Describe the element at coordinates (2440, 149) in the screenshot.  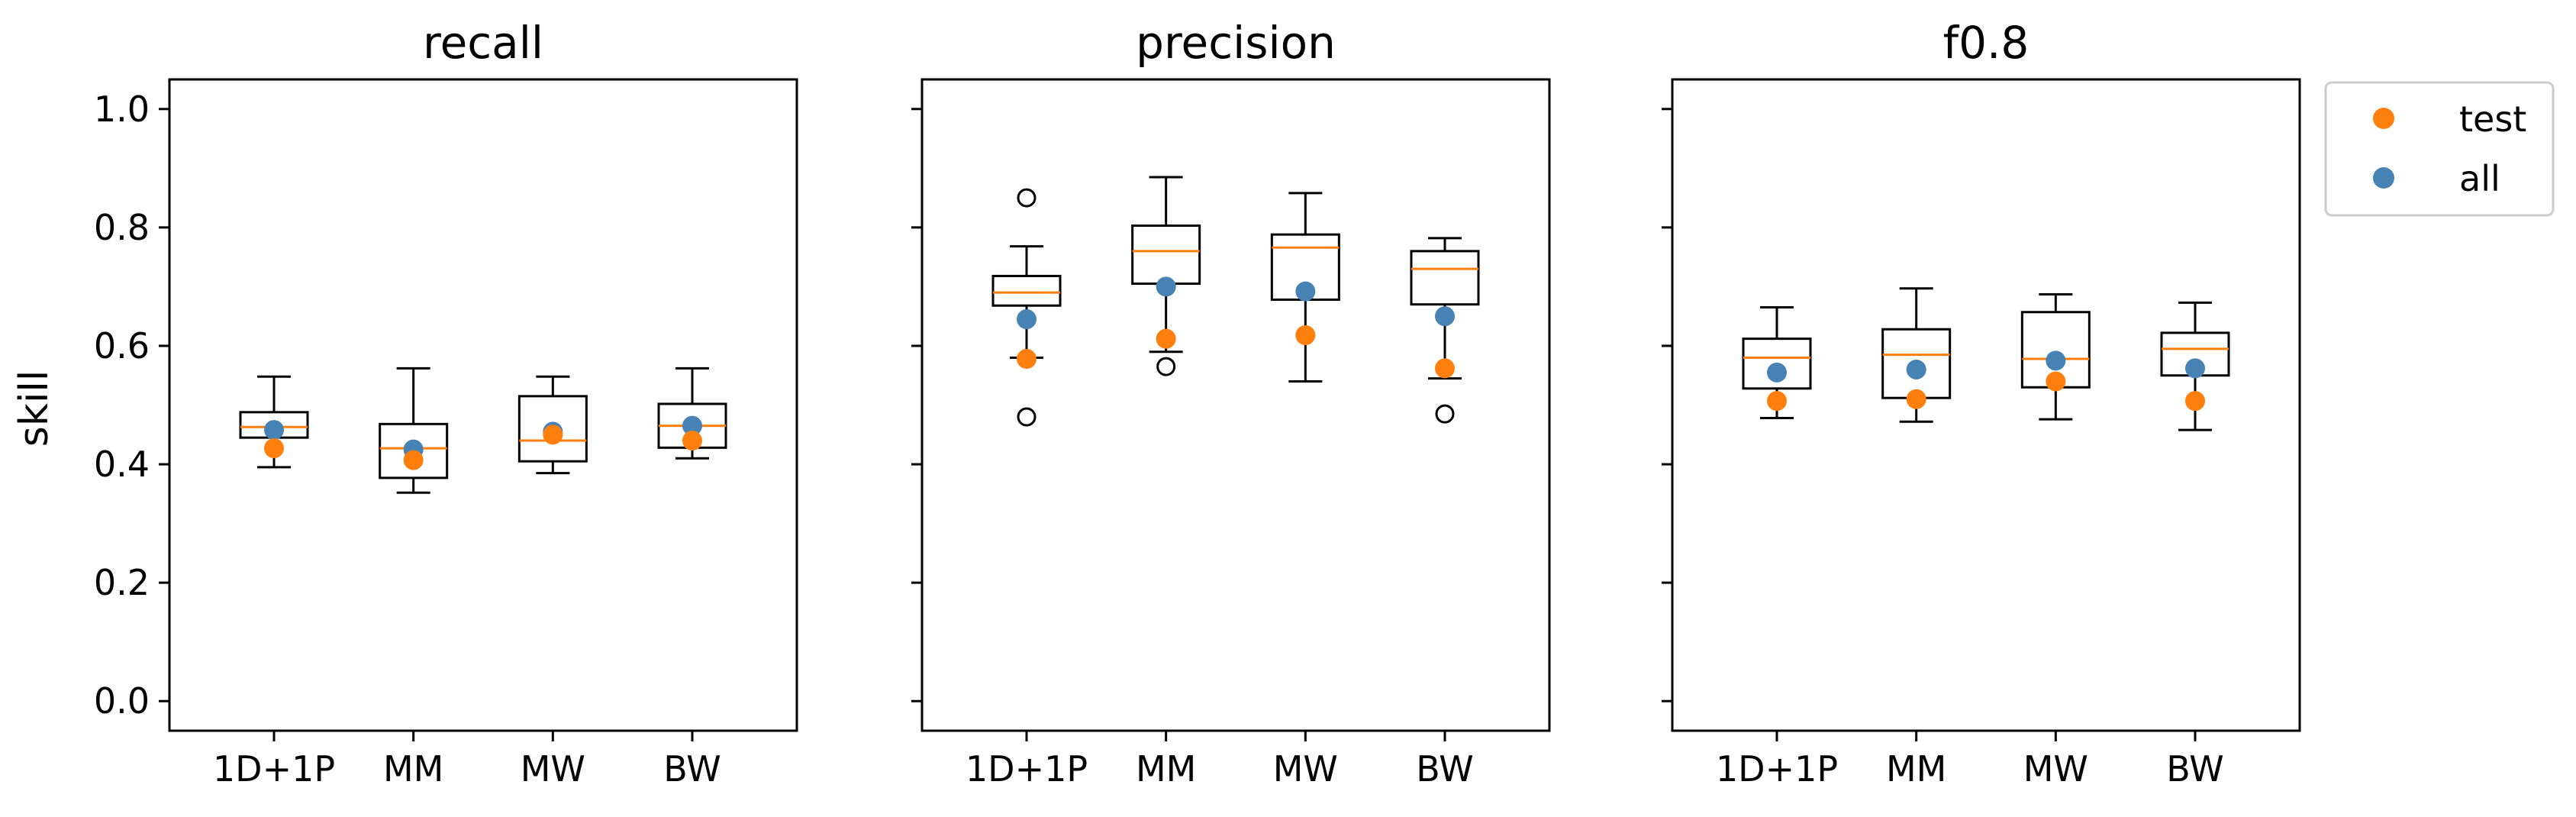
I see `legend: test all` at that location.